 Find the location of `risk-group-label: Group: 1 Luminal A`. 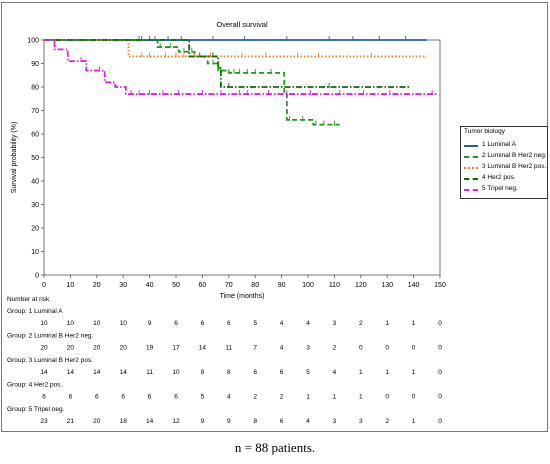

risk-group-label: Group: 1 Luminal A is located at coordinates (35, 311).